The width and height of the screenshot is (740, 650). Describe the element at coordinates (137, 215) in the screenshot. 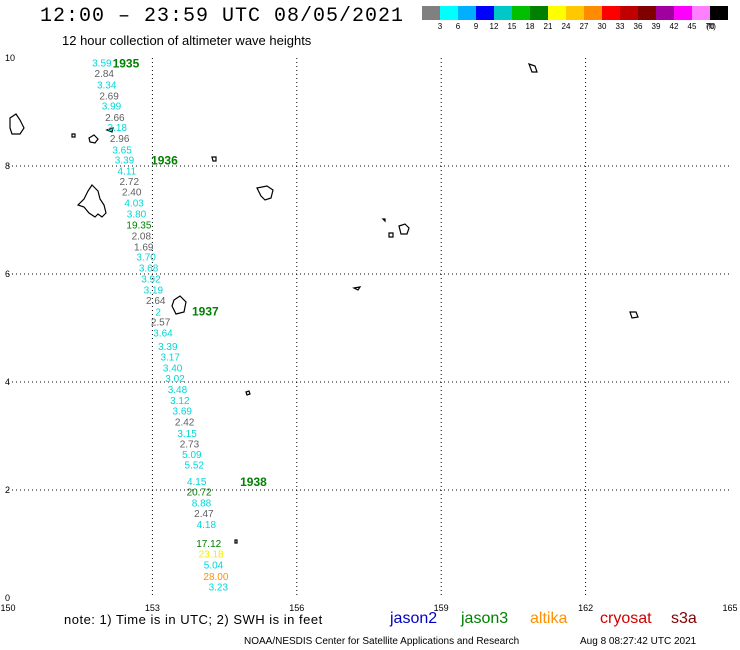

I see `wave-height-value: 3.80` at that location.